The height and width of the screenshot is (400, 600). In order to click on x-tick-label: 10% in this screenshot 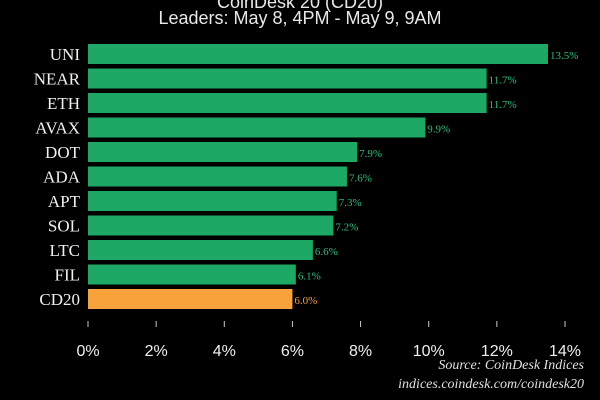, I will do `click(429, 351)`.